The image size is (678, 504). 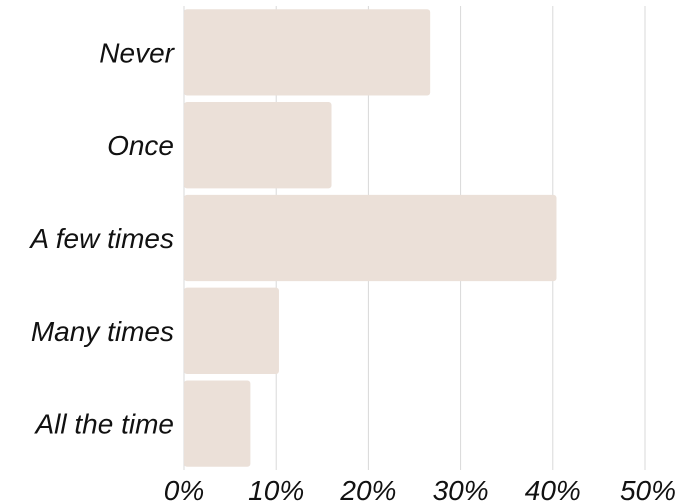 I want to click on category-label: Never, so click(x=137, y=52).